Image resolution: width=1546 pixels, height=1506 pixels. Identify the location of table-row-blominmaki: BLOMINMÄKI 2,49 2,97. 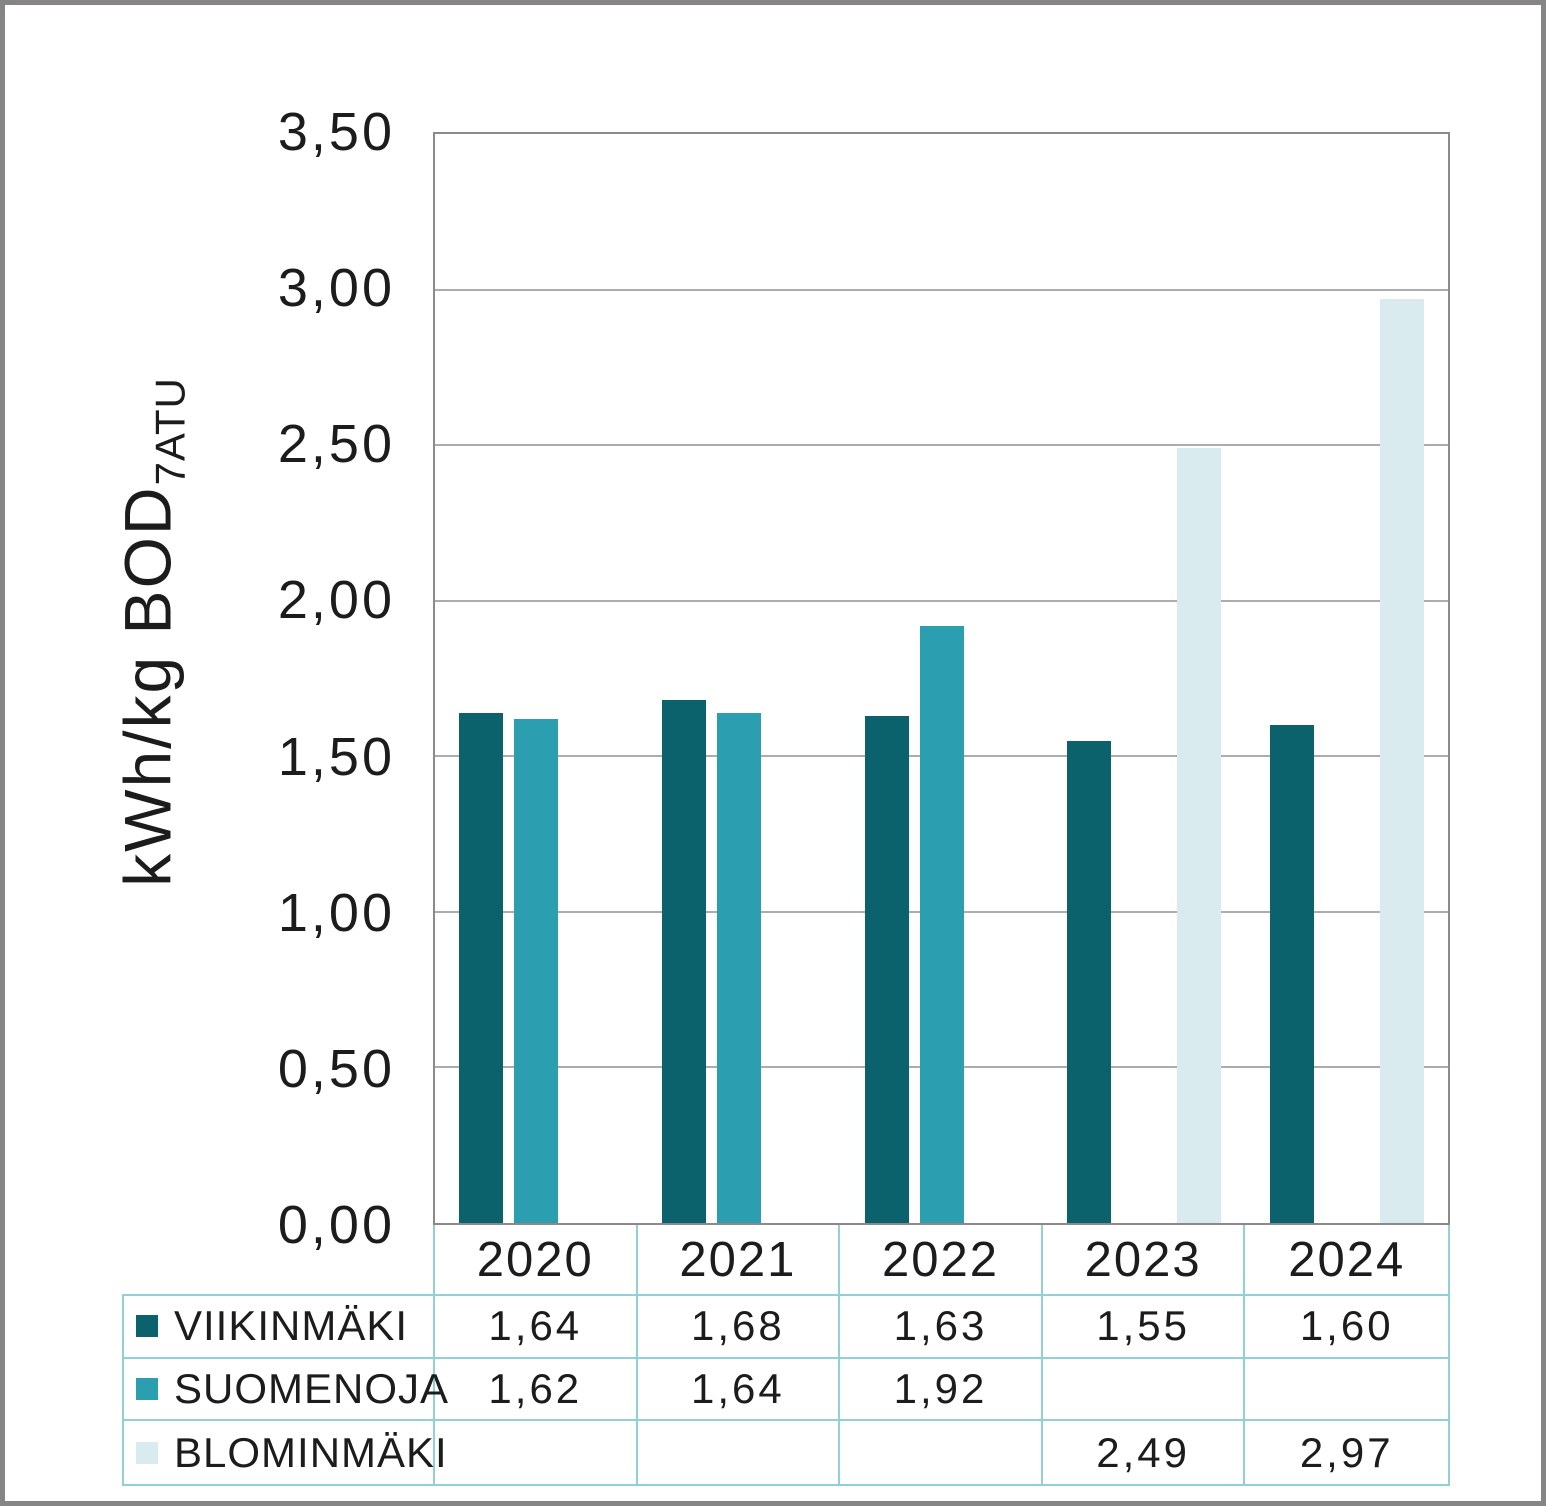
(786, 1452).